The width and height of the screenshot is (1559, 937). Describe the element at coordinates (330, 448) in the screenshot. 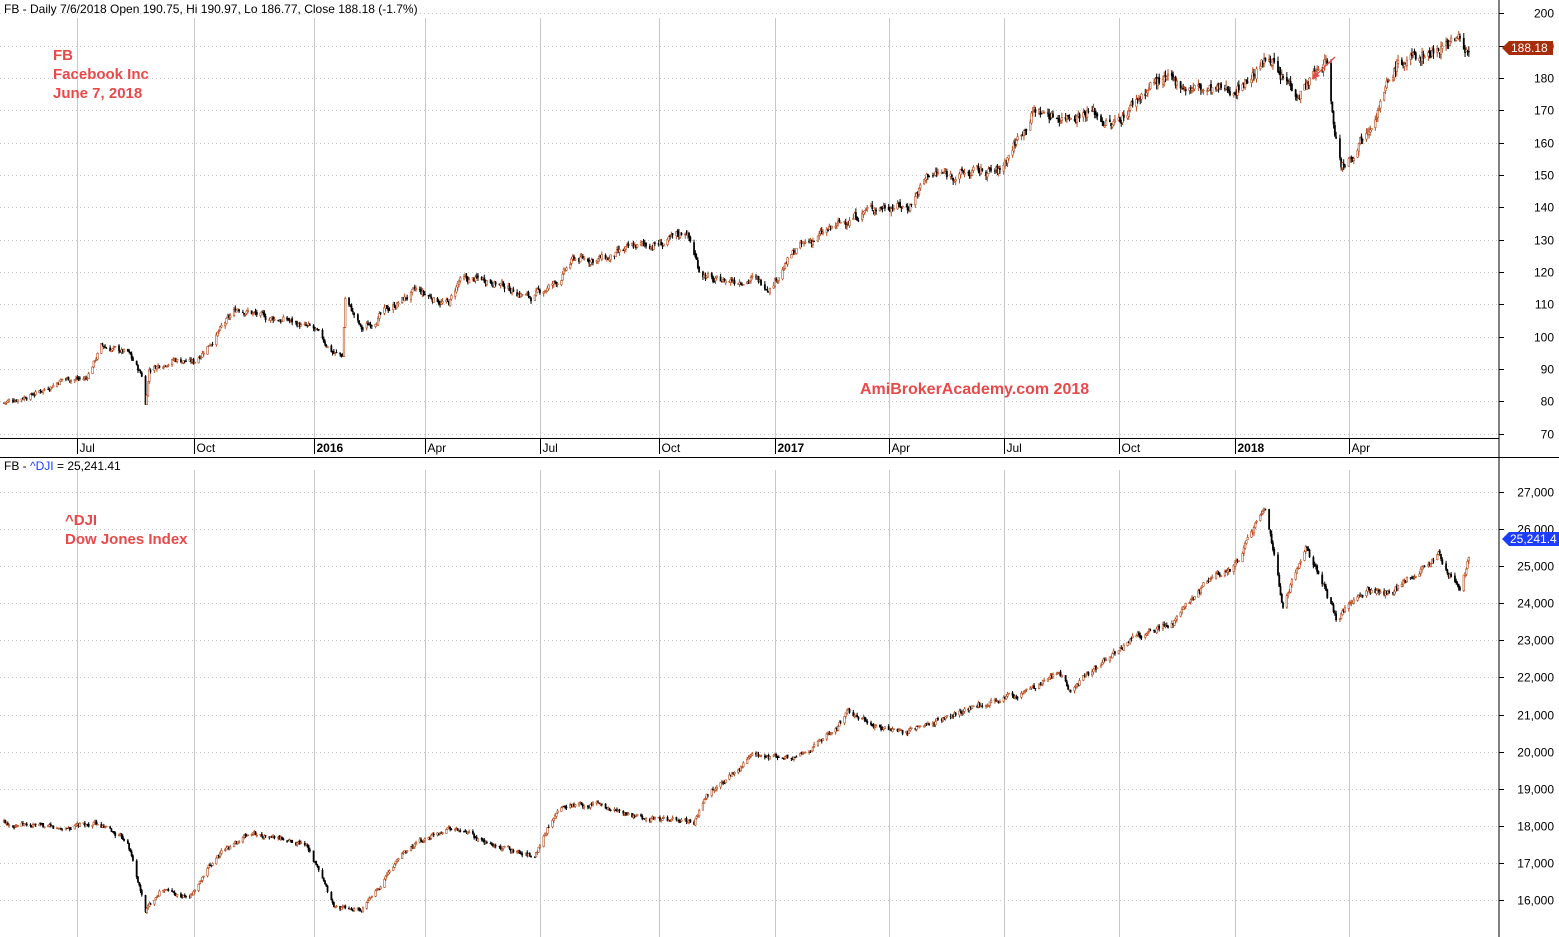

I see `fb-x-tick-label: 2016` at that location.